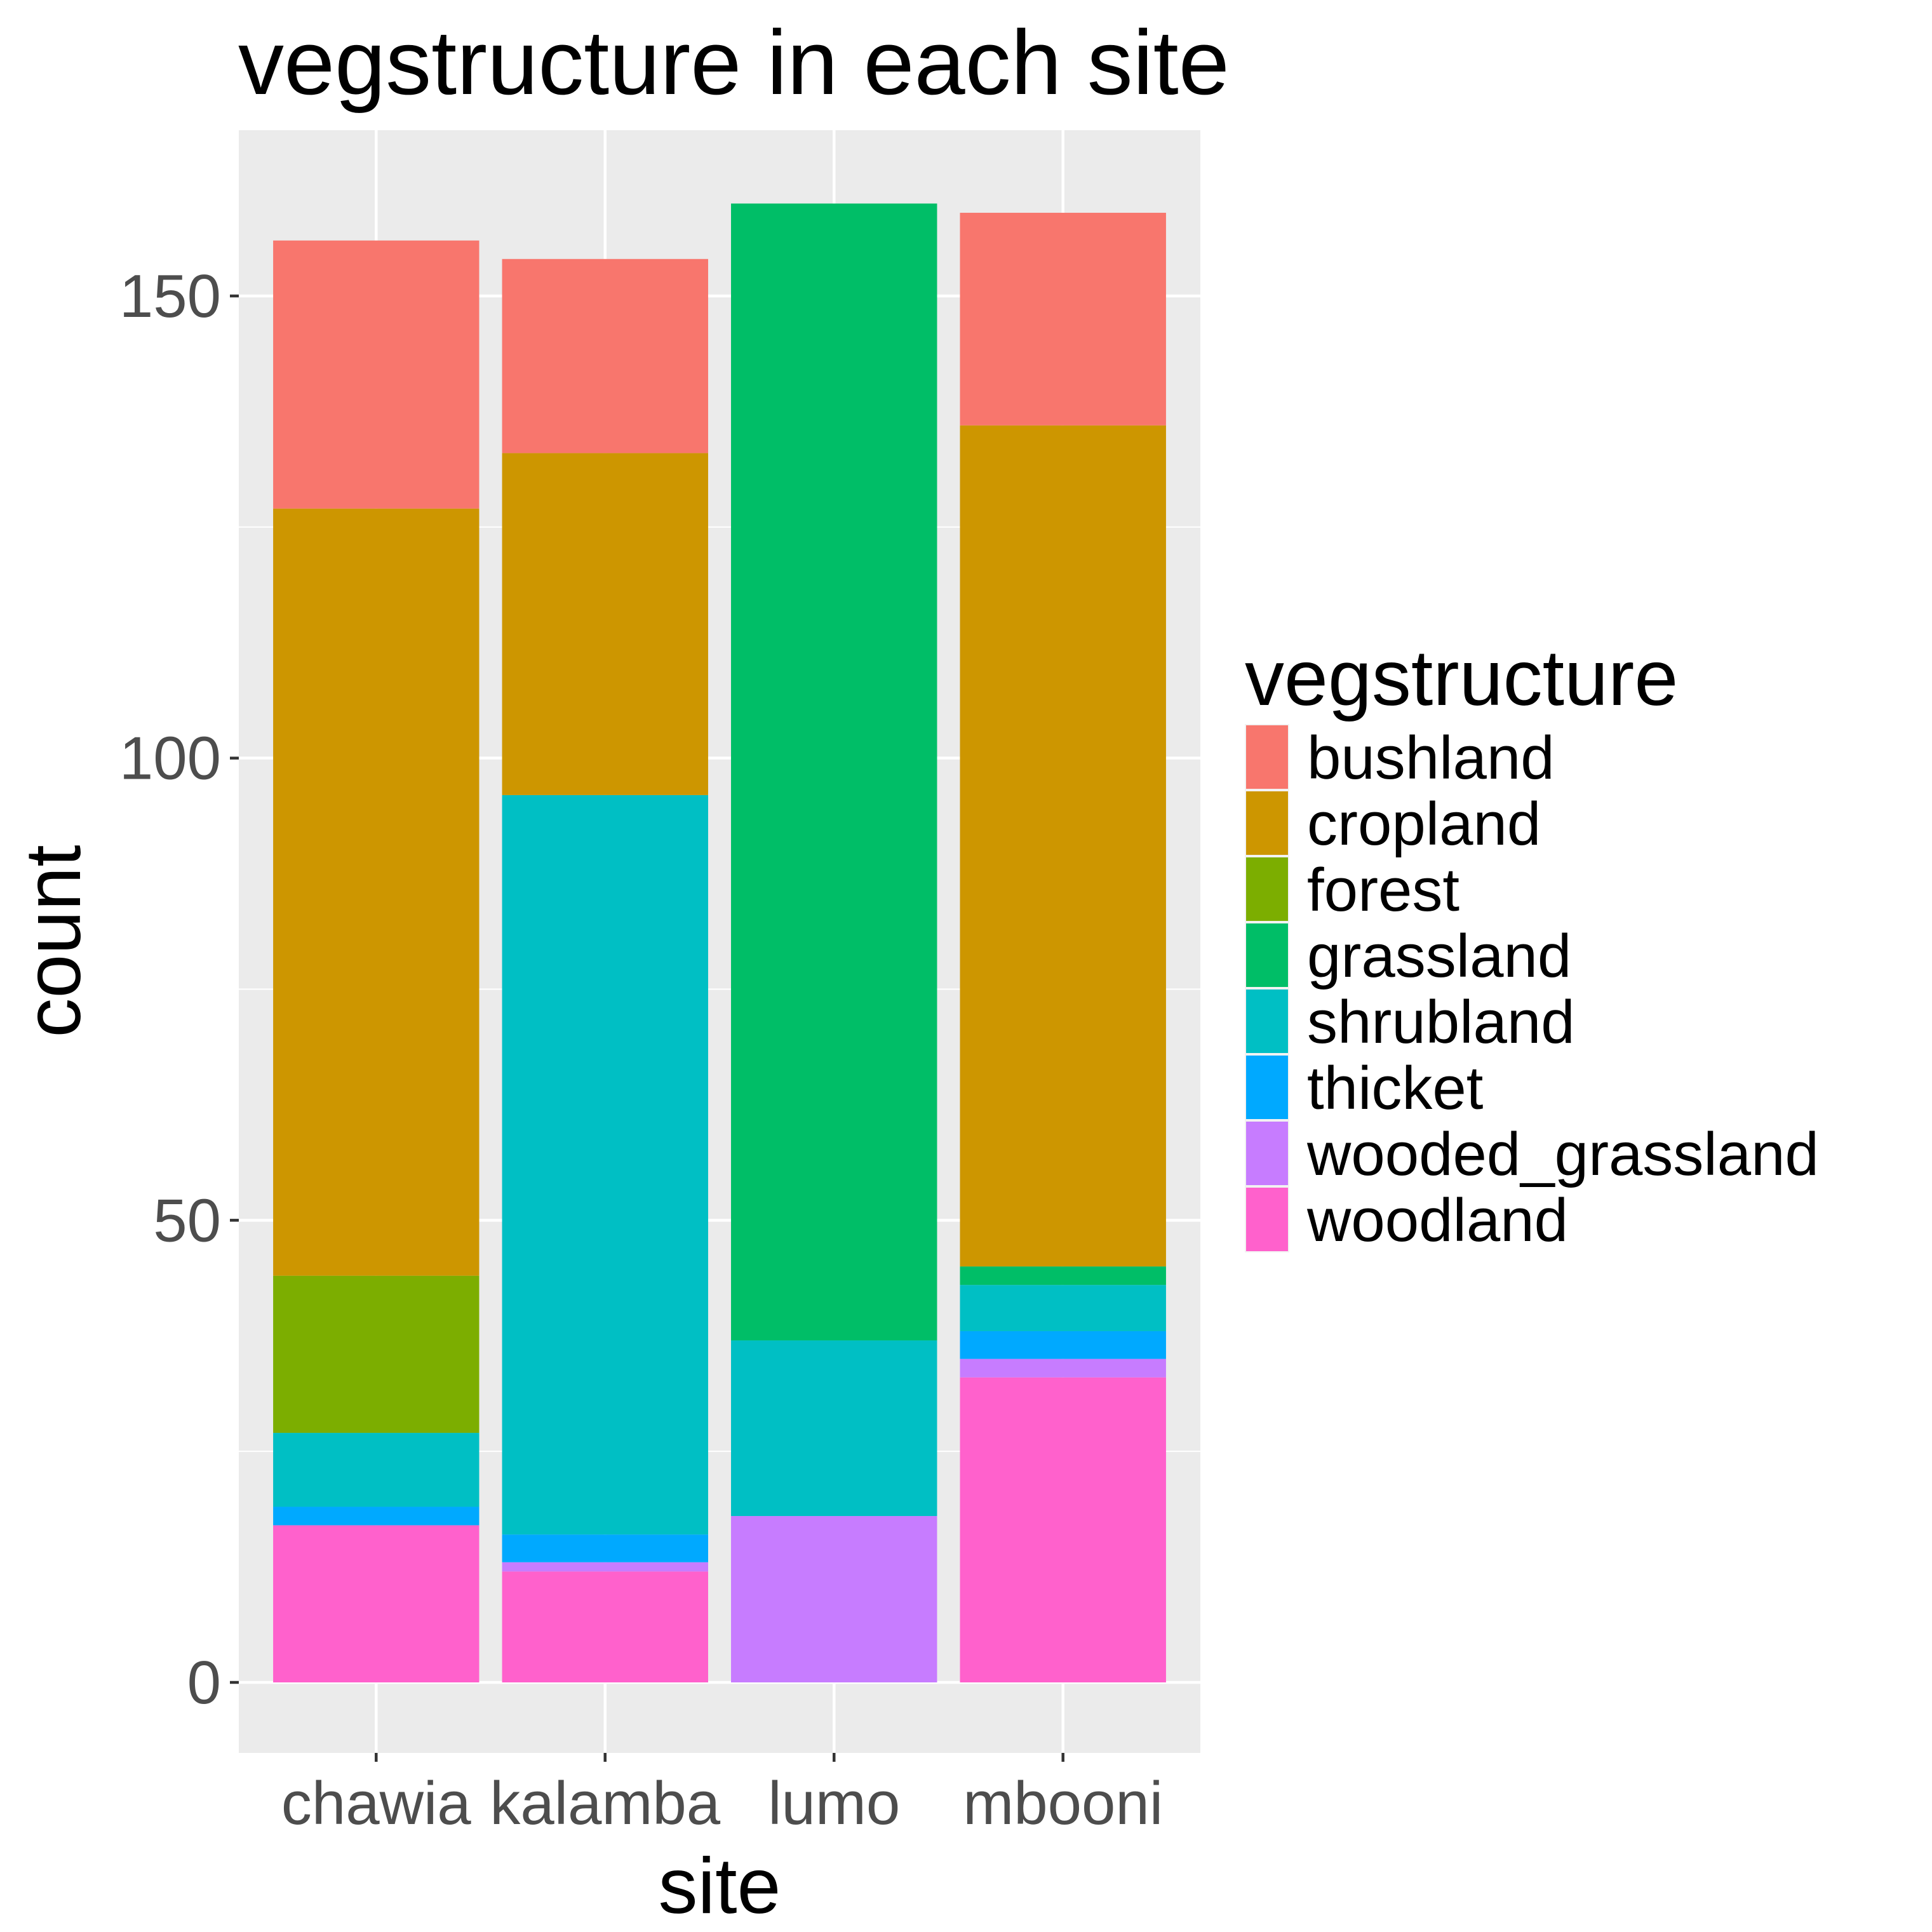  I want to click on legend-swatch-cropland, so click(1267, 823).